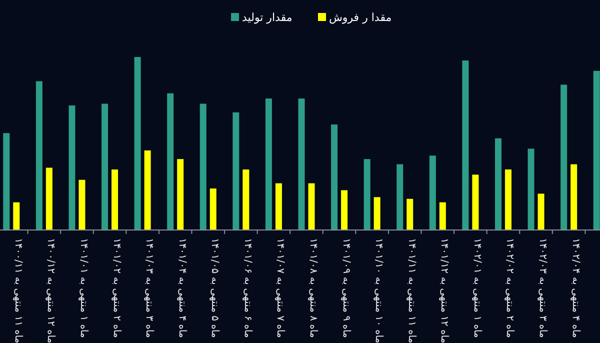  Describe the element at coordinates (510, 288) in the screenshot. I see `x-tick-label: ماه ۲ منتهی به ۱۴۰۲/۰۲` at that location.